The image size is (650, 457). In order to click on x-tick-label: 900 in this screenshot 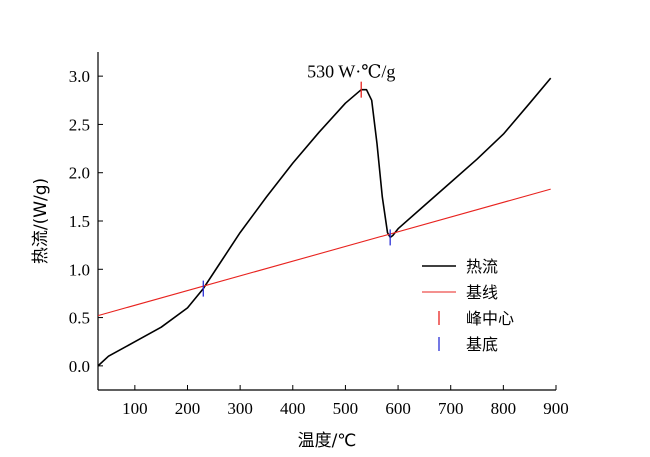, I will do `click(556, 408)`.